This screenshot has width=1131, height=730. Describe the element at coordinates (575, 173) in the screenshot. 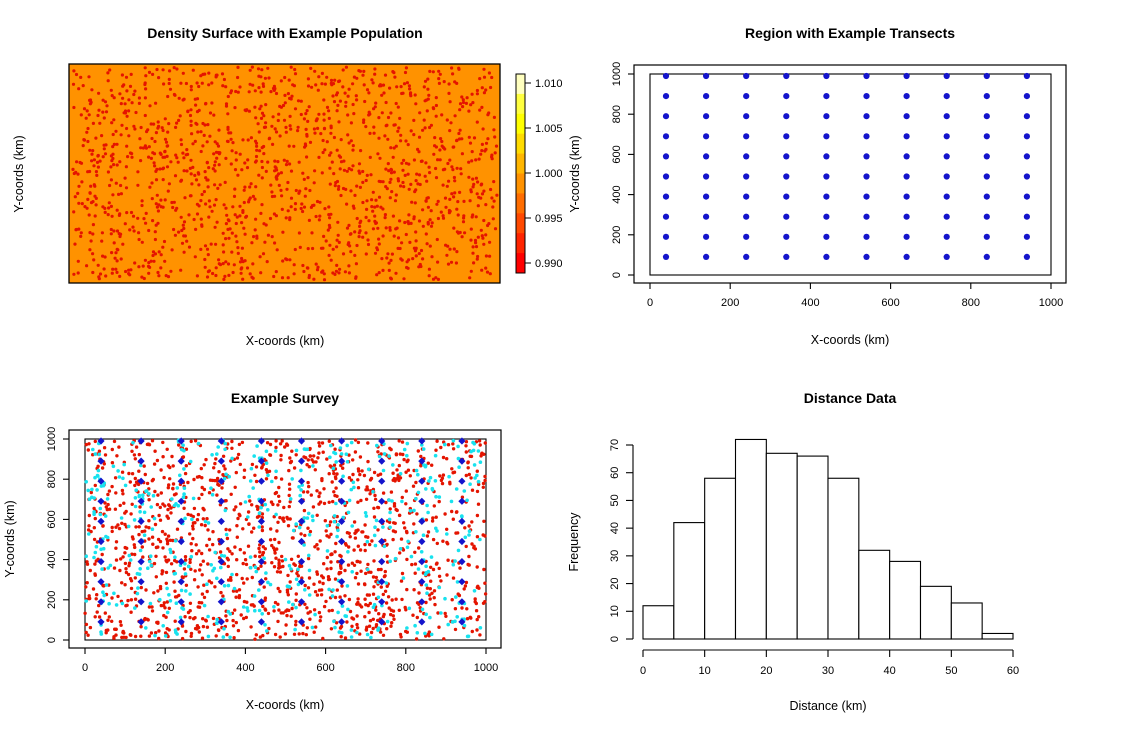

I see `y-axis-label: Y-coords (km)` at that location.